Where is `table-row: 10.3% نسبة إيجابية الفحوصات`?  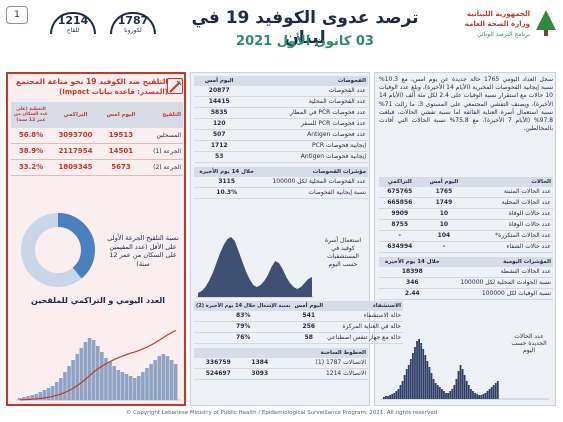 table-row: 10.3% نسبة إيجابية الفحوصات is located at coordinates (281, 193).